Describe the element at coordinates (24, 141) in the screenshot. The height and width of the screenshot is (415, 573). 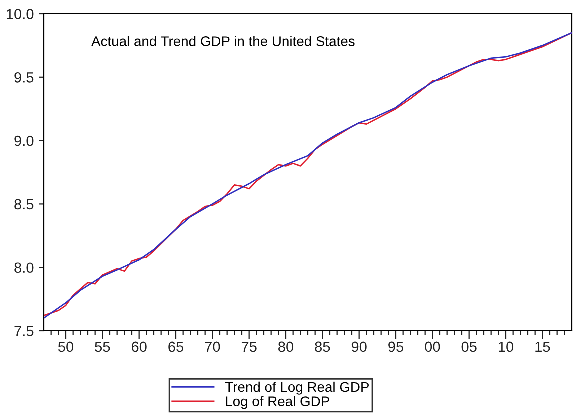
I see `y-tick-label: 9.0` at that location.